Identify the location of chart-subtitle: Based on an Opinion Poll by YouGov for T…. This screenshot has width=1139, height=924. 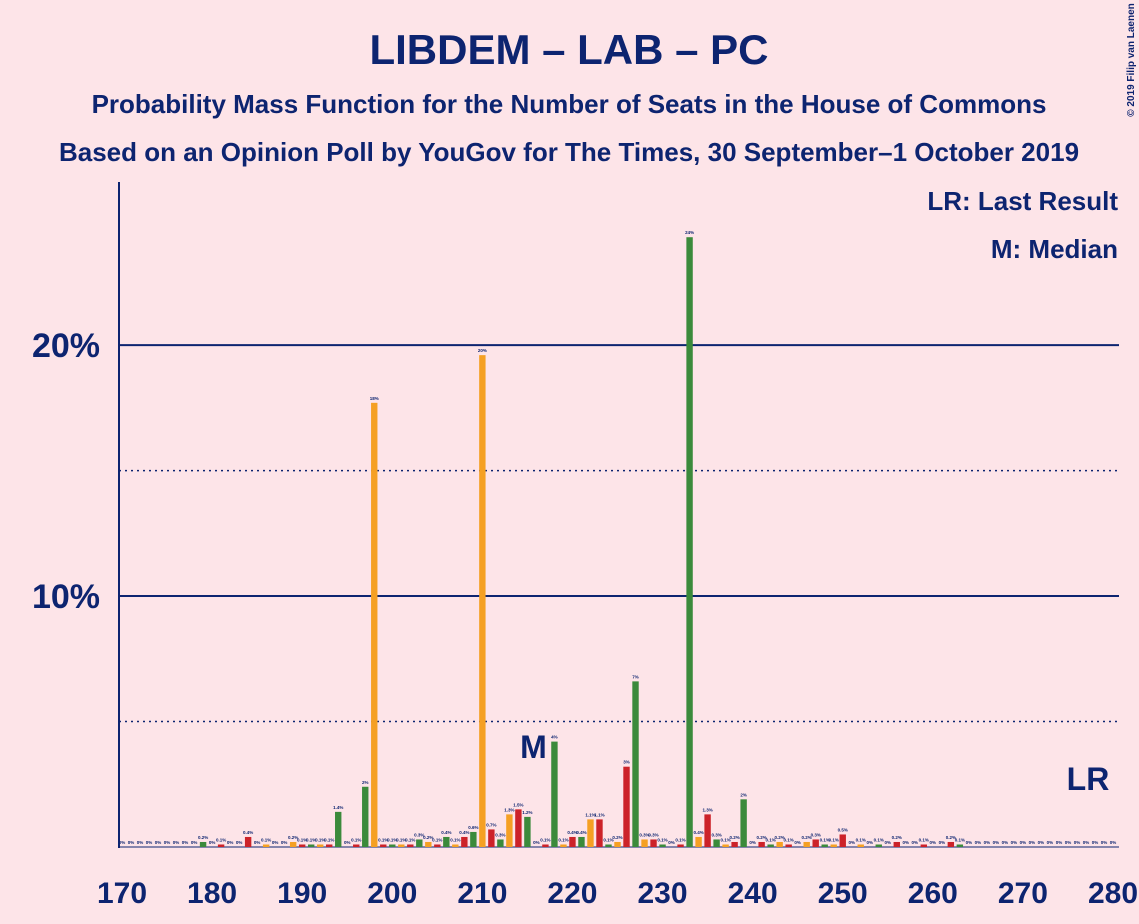
(569, 152).